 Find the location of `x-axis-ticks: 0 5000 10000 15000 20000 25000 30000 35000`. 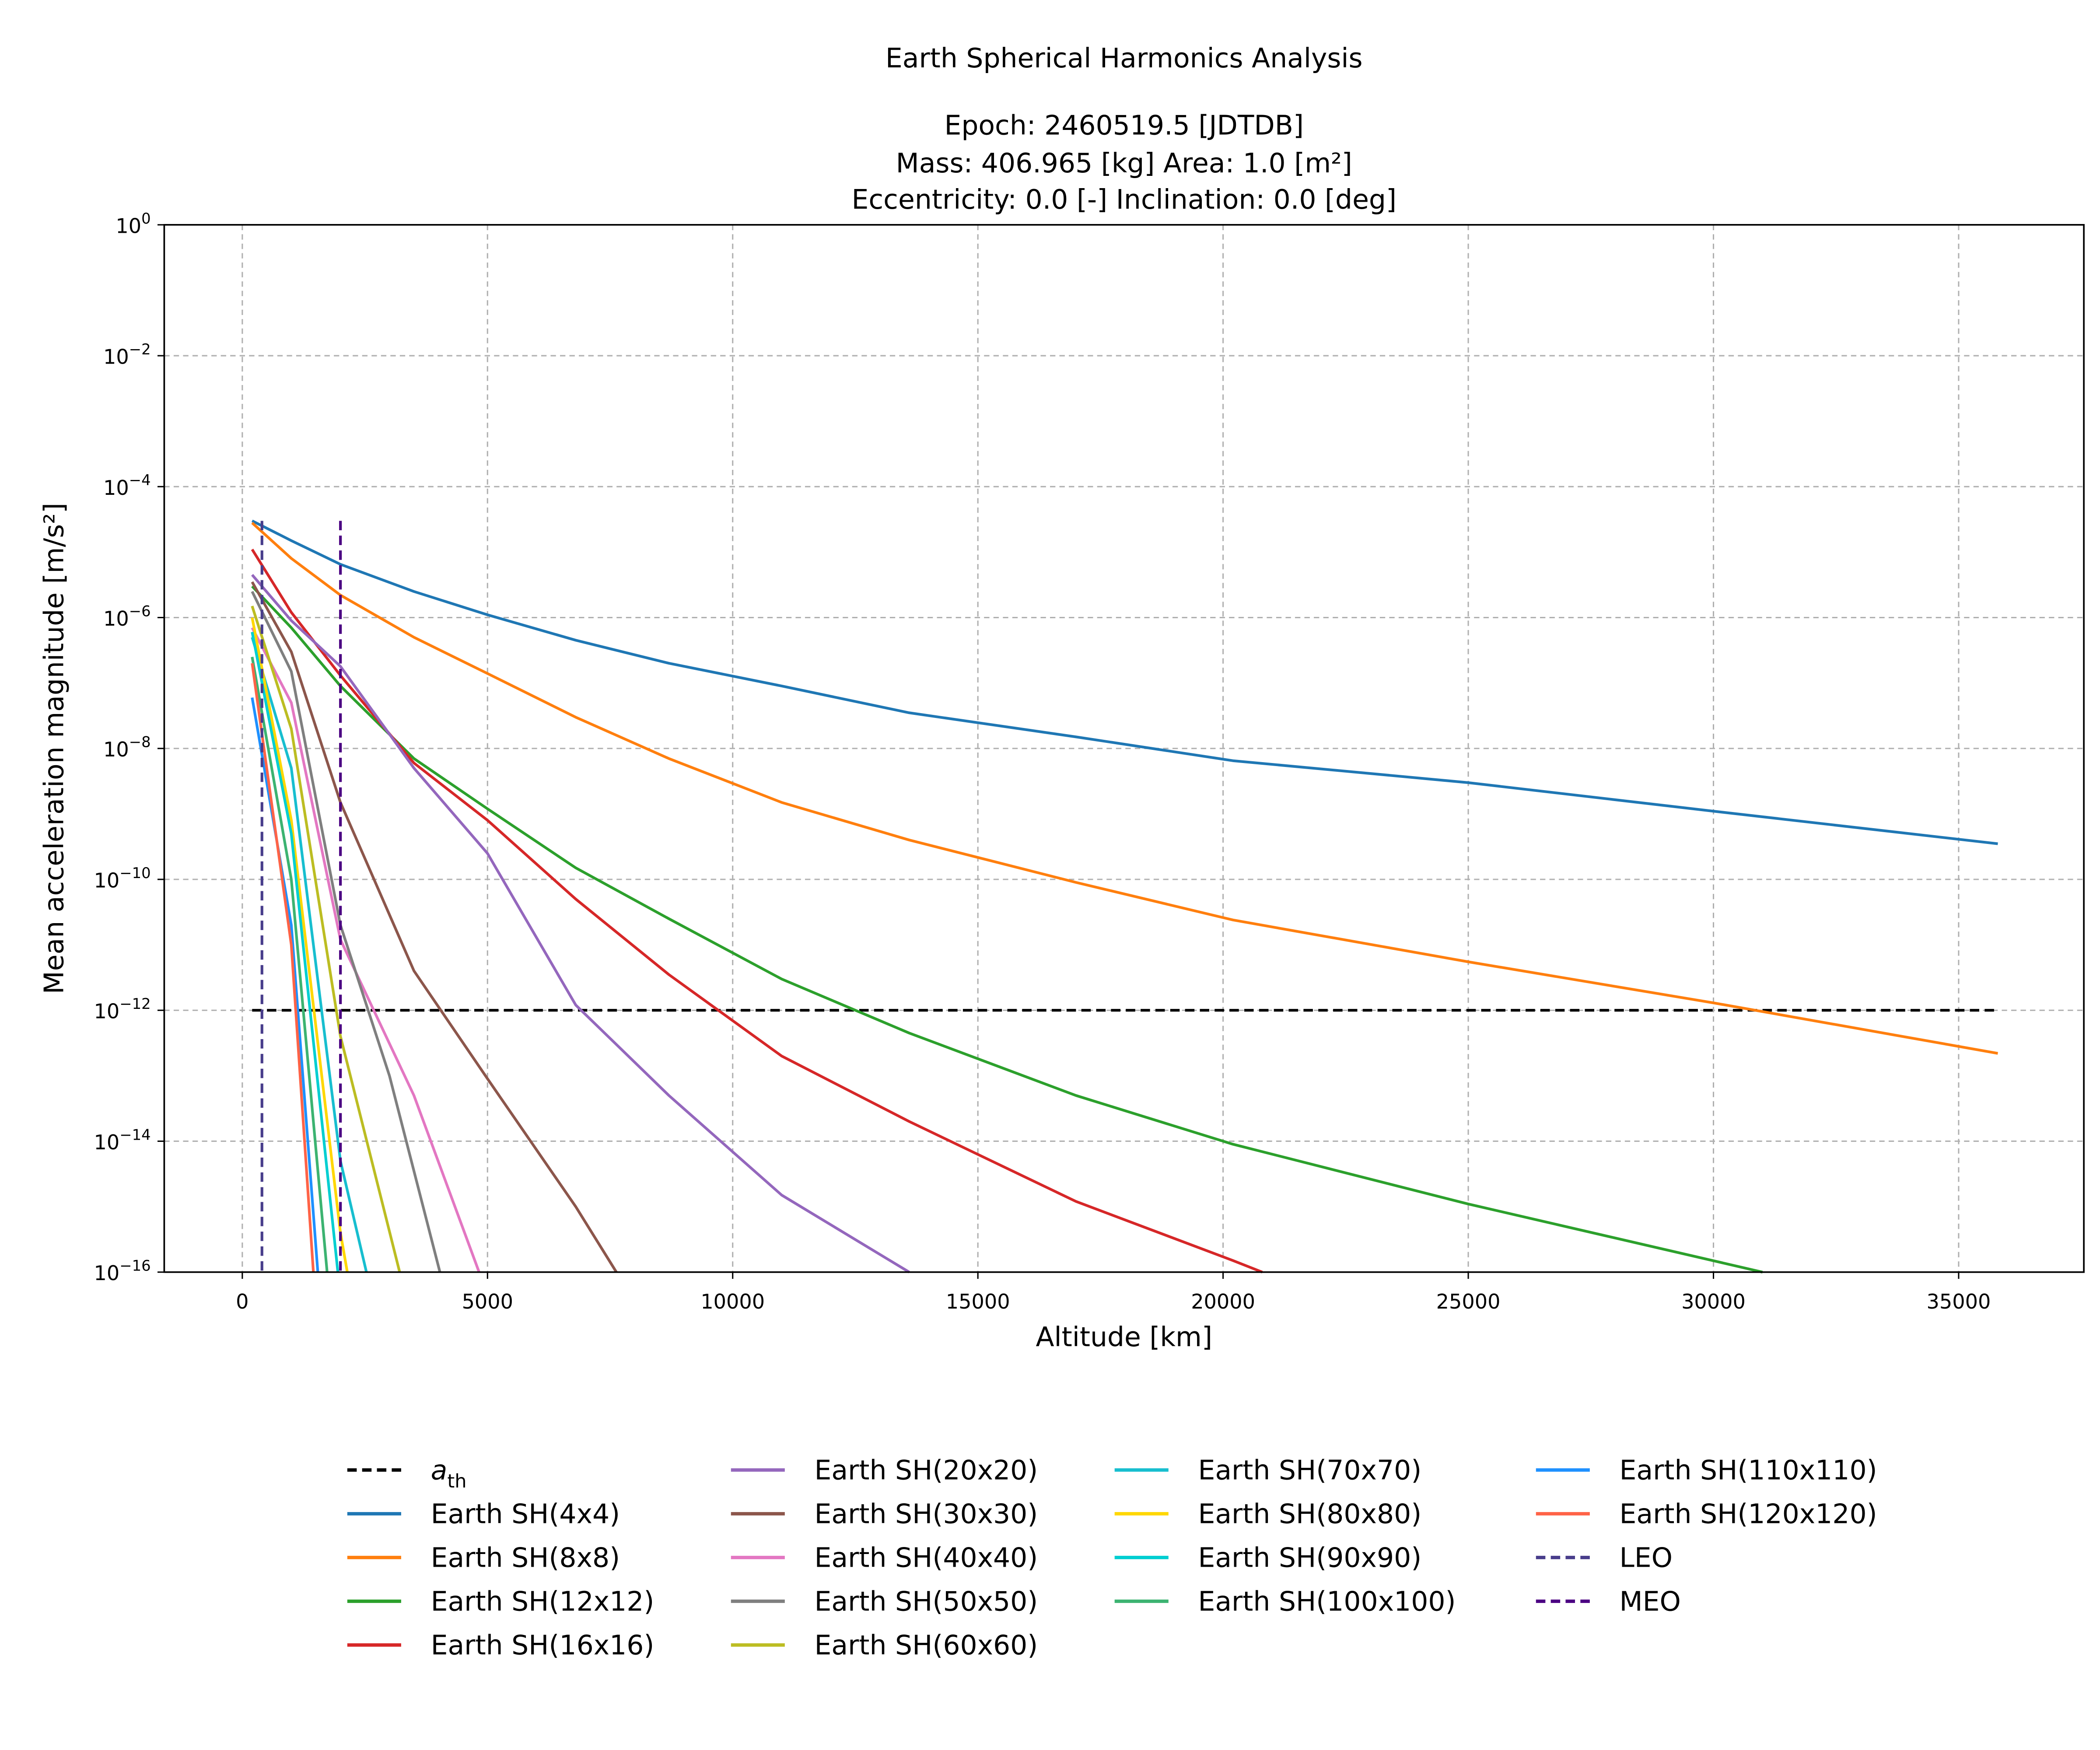

x-axis-ticks: 0 5000 10000 15000 20000 25000 30000 35000 is located at coordinates (1113, 1292).